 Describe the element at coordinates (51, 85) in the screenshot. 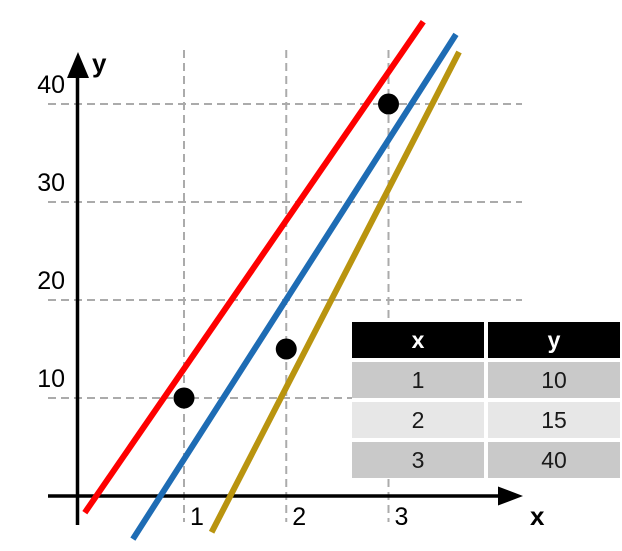

I see `y-tick-label: 40` at that location.